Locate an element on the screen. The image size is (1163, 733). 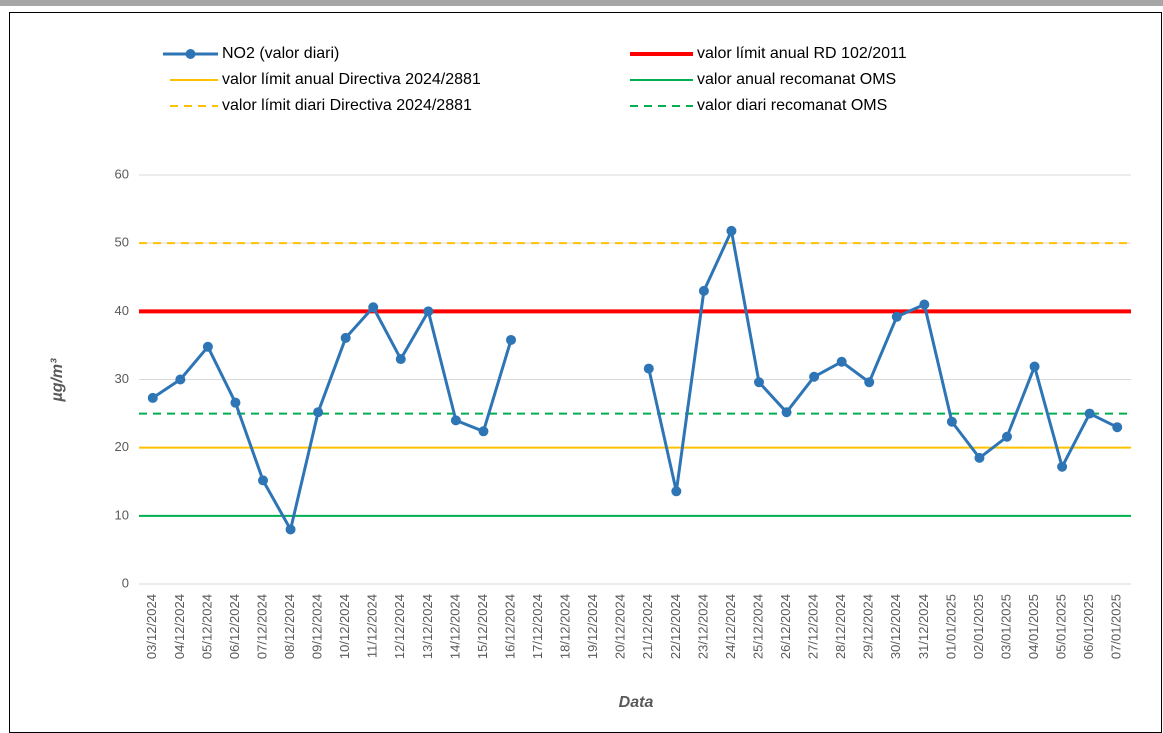
x-tick-label: 31/12/2024 is located at coordinates (923, 626).